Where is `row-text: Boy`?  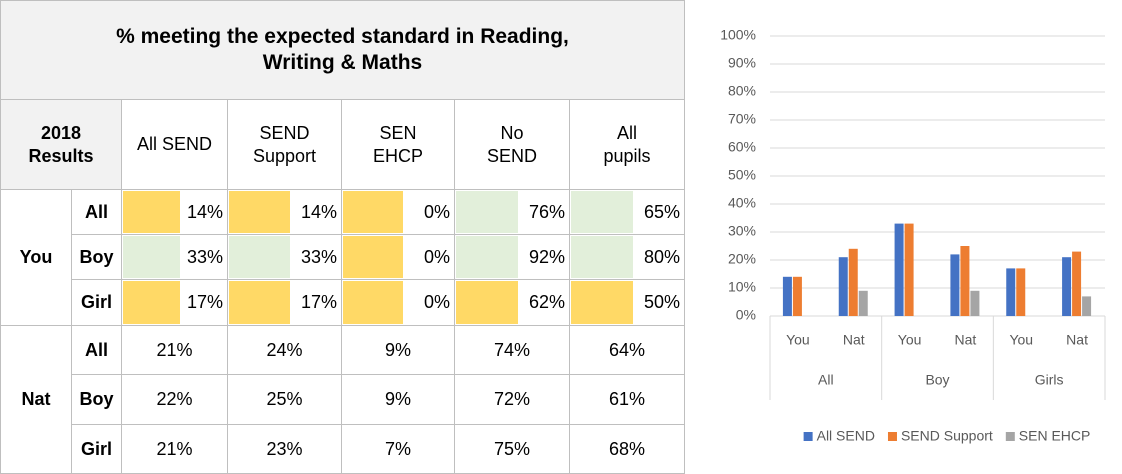 row-text: Boy is located at coordinates (96, 399).